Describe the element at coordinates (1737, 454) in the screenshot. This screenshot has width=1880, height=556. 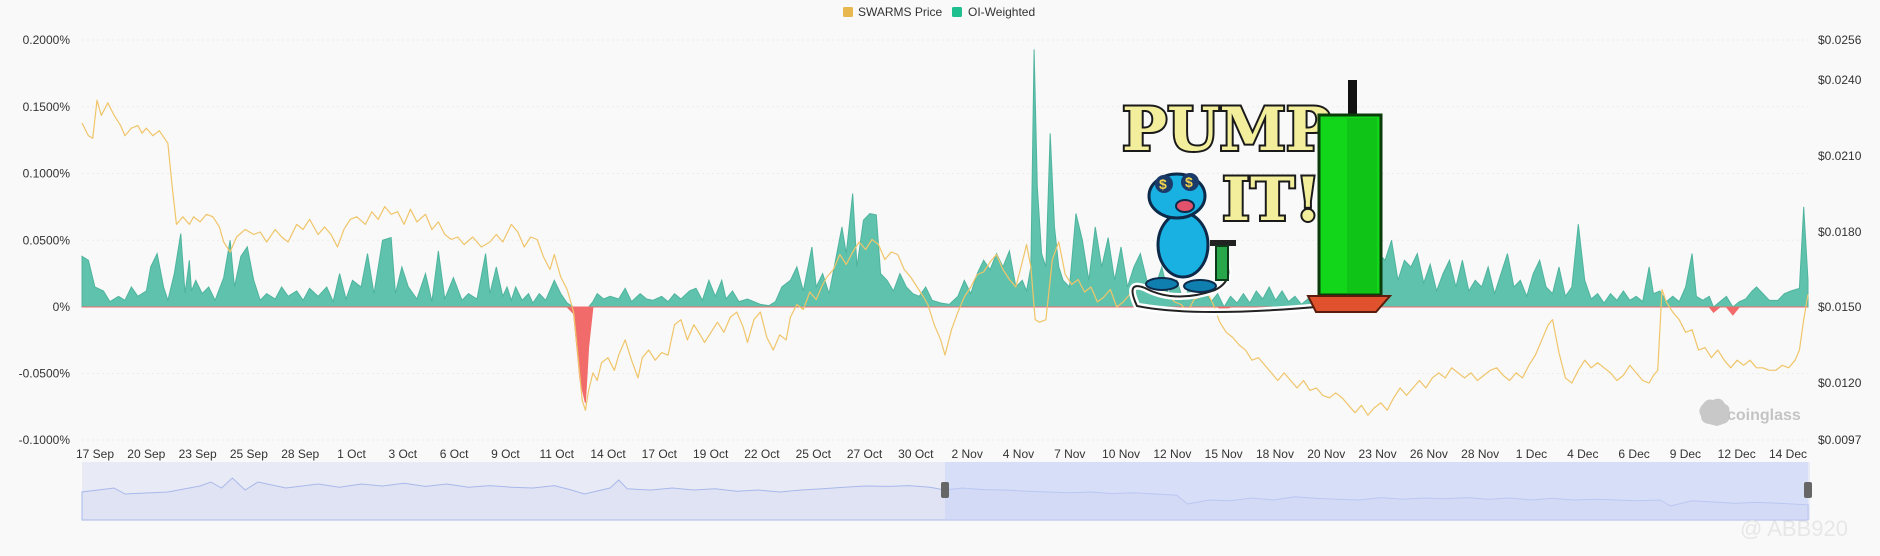
I see `x-tick-label: 12 Dec` at that location.